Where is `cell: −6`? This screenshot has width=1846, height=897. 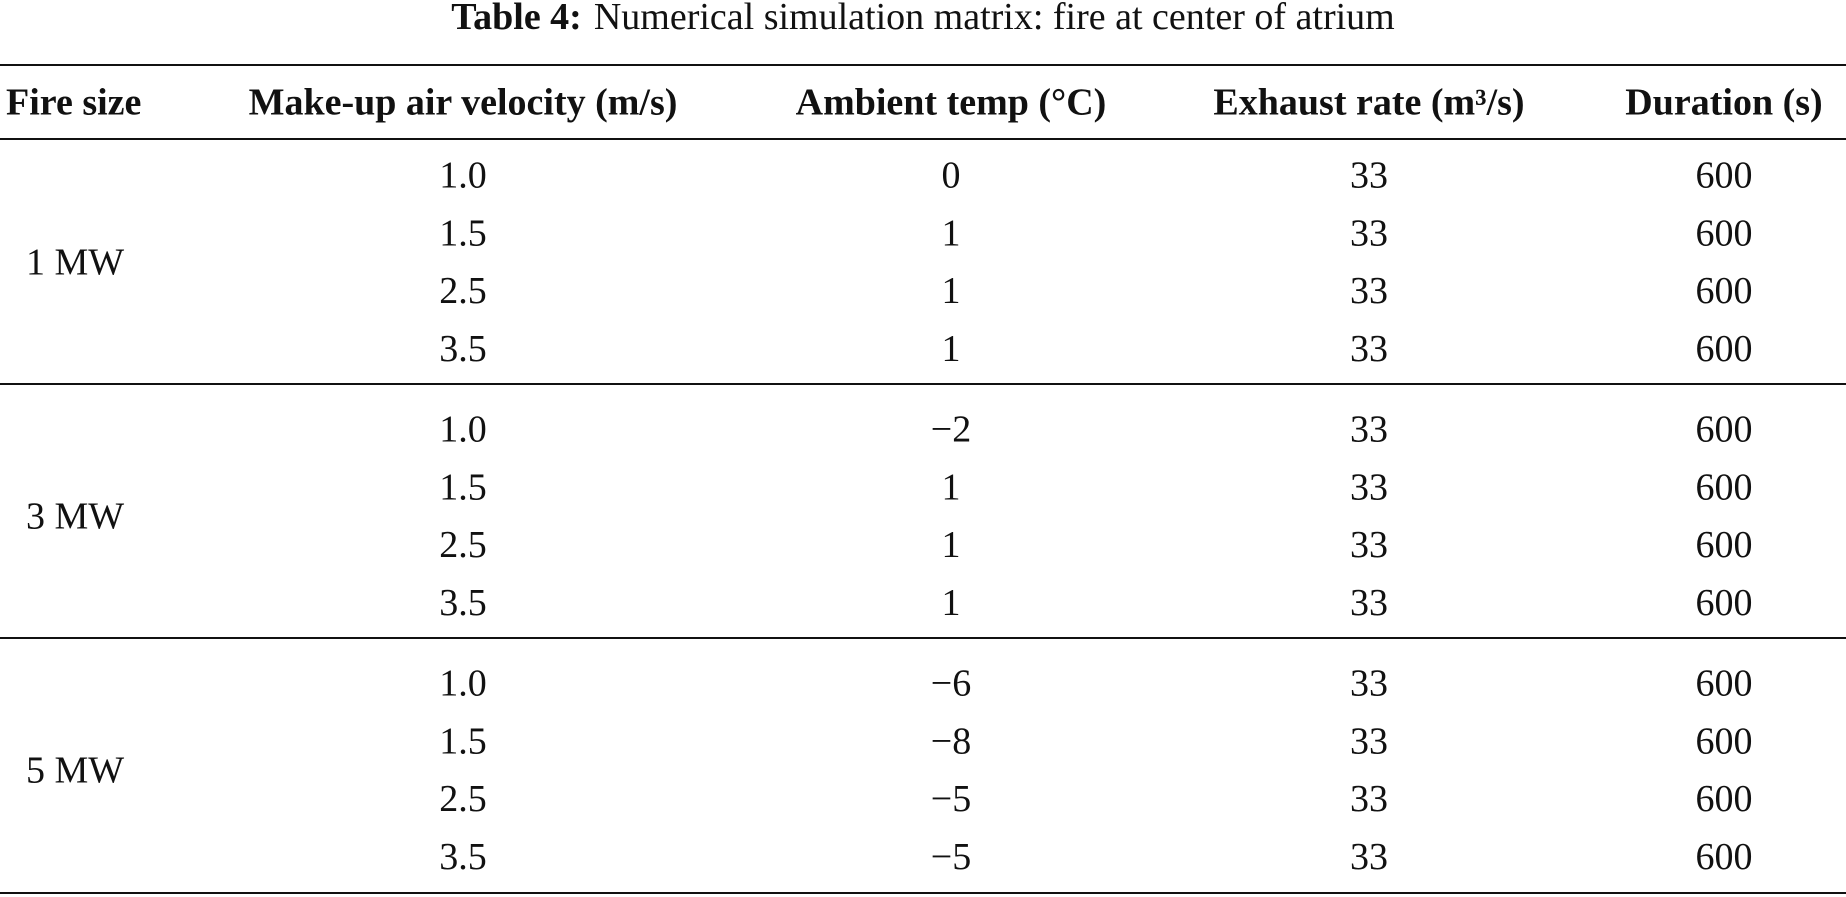
cell: −6 is located at coordinates (951, 684).